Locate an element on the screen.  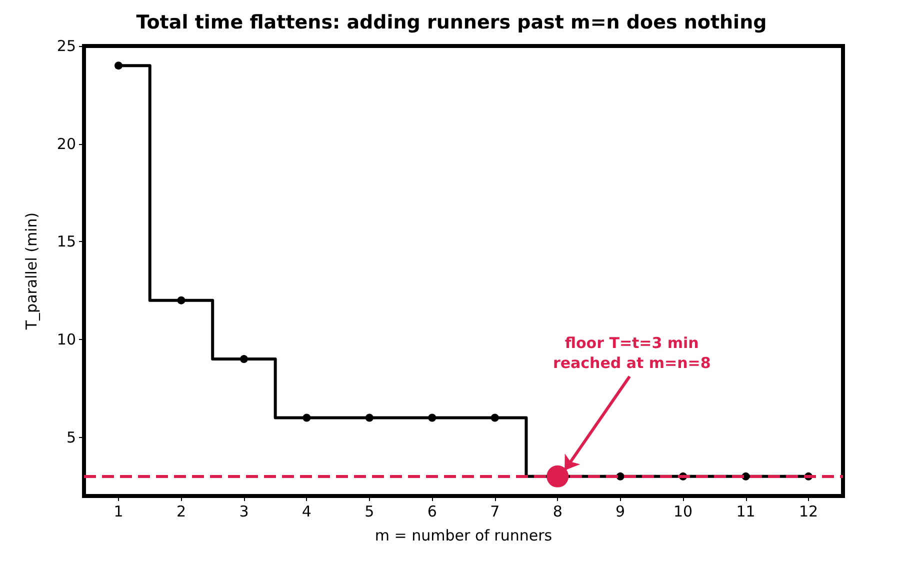
y-tick-label: 15 is located at coordinates (66, 241).